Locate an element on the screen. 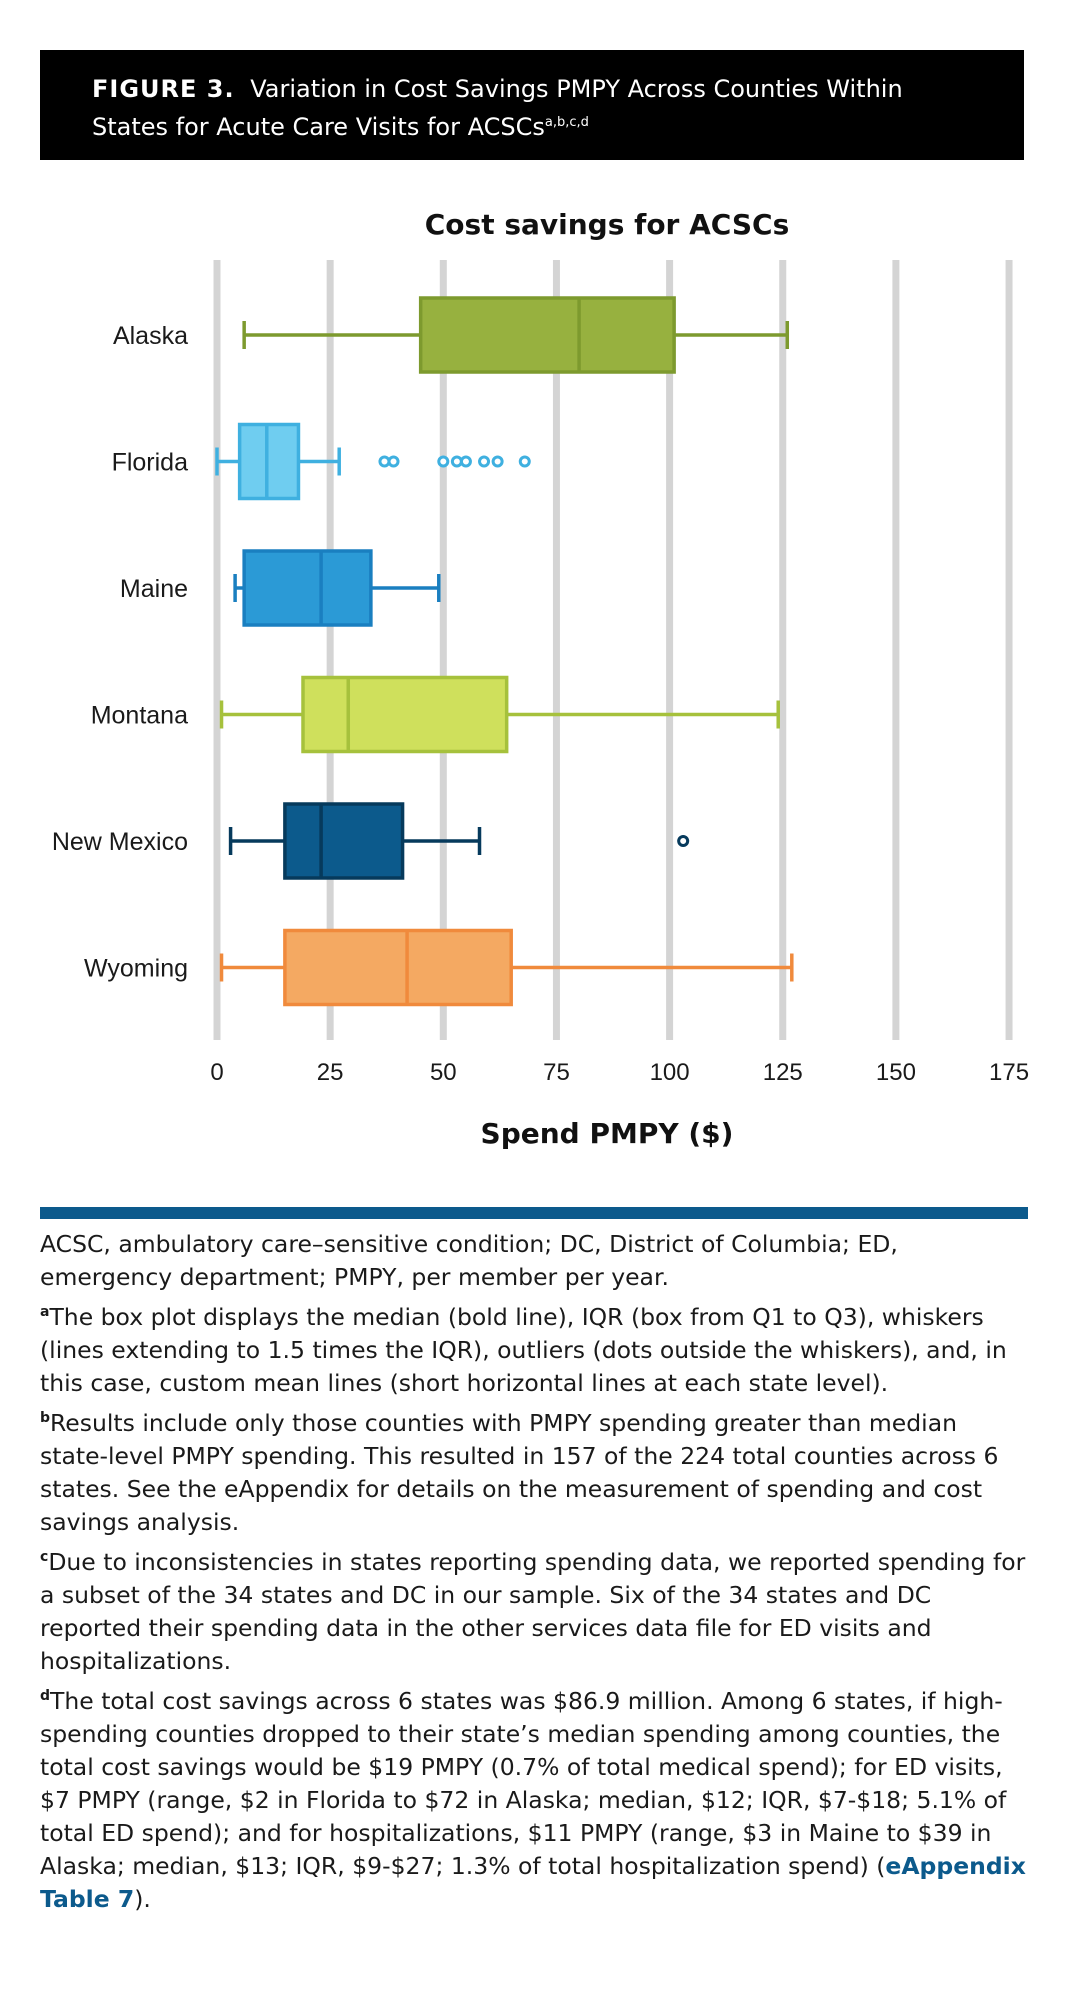  figure-label: FIGURE 3. is located at coordinates (163, 89).